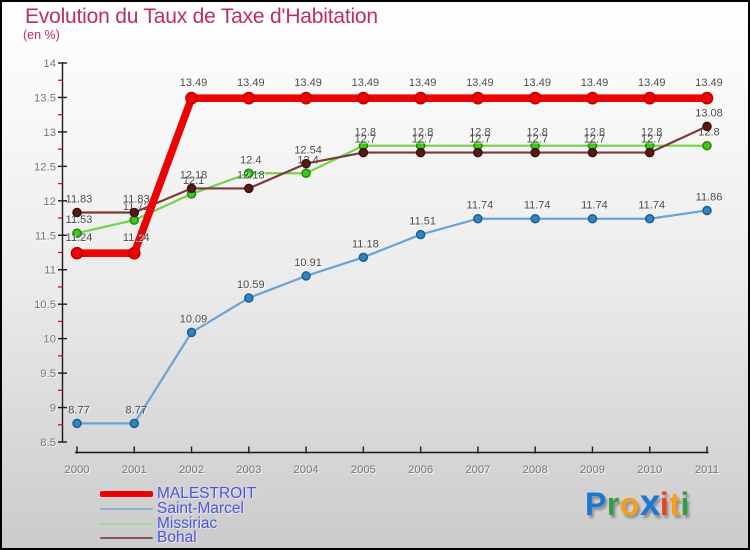 The width and height of the screenshot is (750, 550). Describe the element at coordinates (49, 202) in the screenshot. I see `y-tick-label: 12` at that location.